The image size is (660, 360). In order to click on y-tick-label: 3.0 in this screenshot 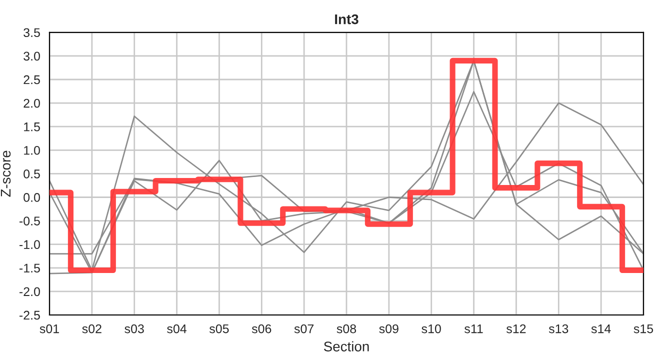, I will do `click(32, 56)`.